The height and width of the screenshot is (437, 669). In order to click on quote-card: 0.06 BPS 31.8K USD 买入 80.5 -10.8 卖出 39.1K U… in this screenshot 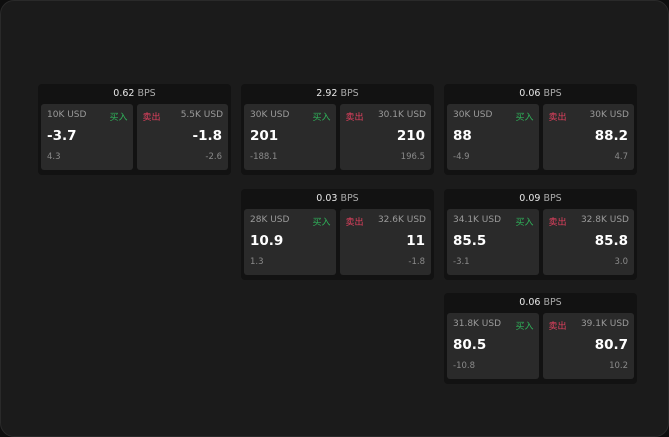, I will do `click(540, 338)`.